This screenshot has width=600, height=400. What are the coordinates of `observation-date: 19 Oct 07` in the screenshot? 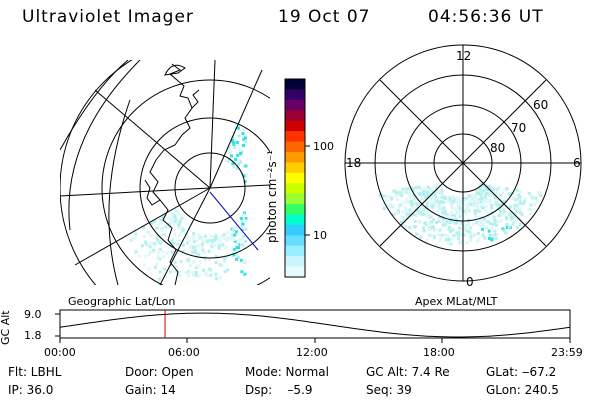 It's located at (324, 17).